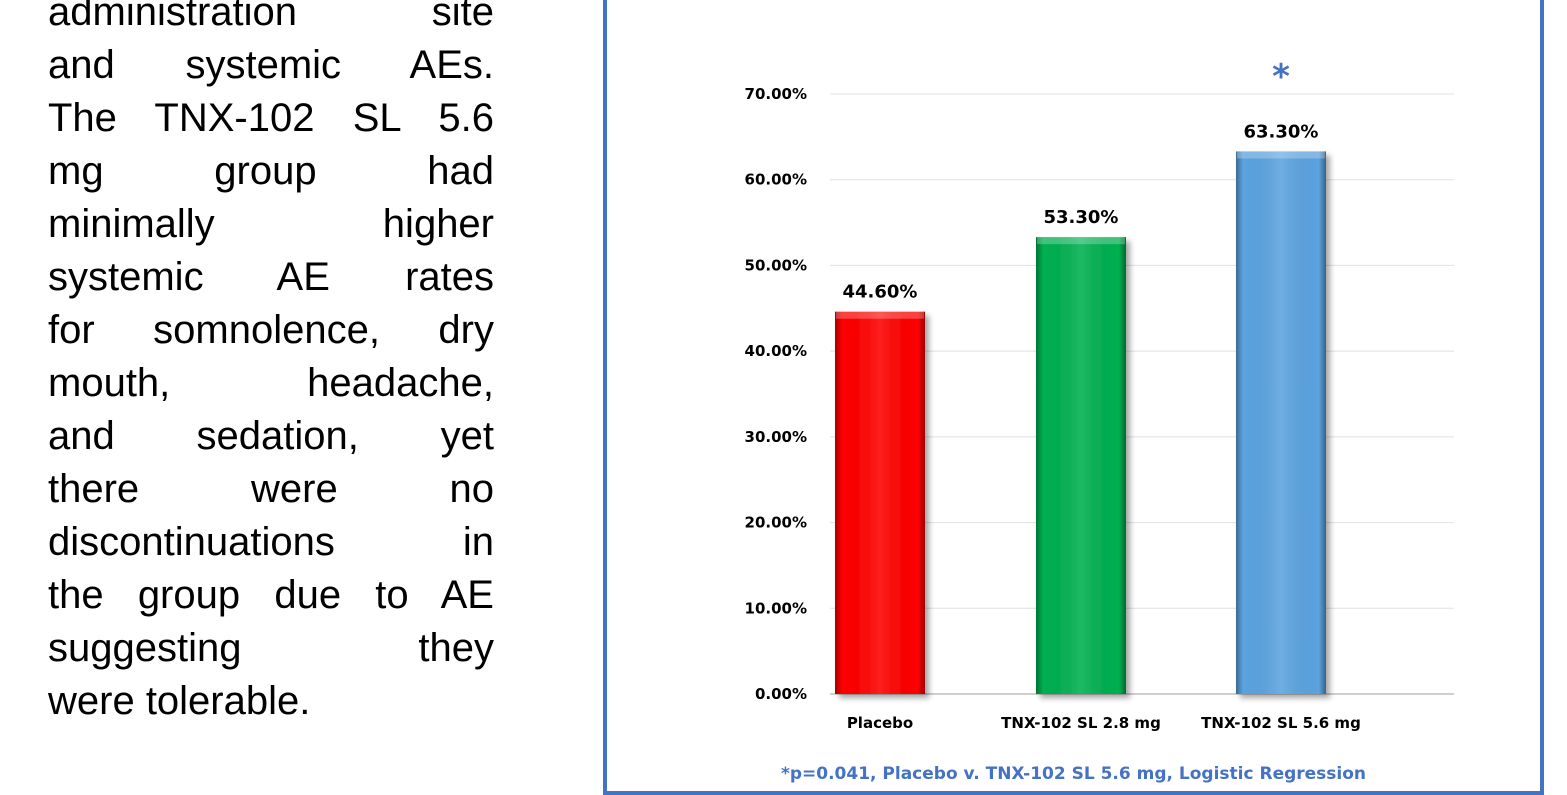  I want to click on paragraph-line: were tolerable., so click(179, 701).